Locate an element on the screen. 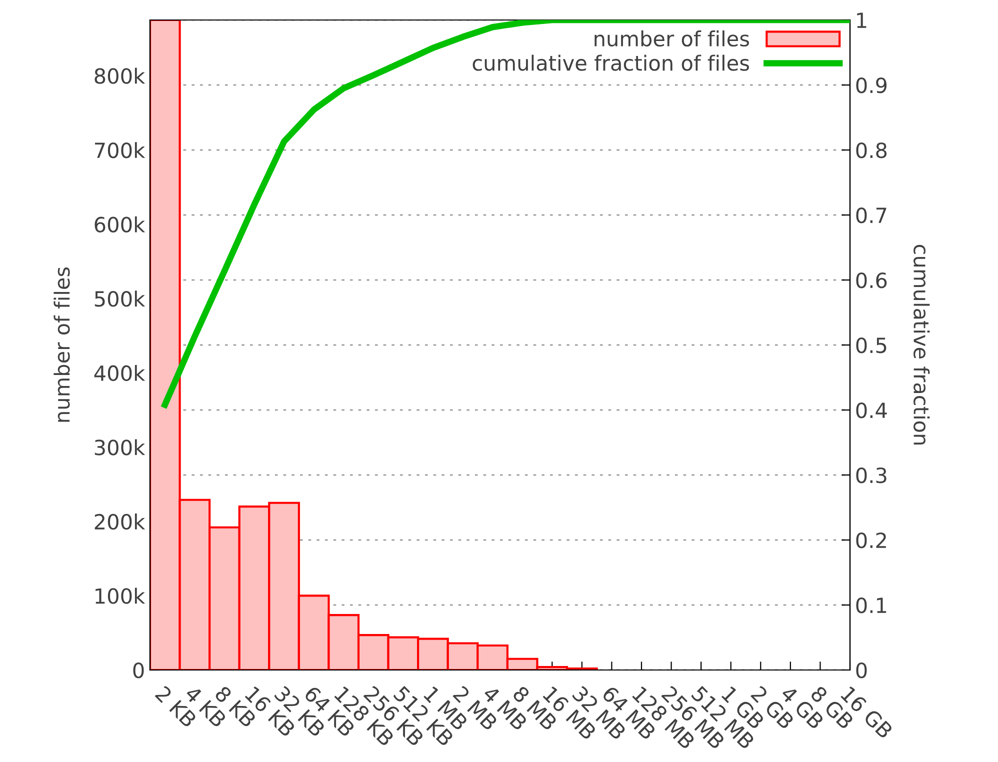 This screenshot has width=998, height=762. y-tick-label: 600k is located at coordinates (120, 224).